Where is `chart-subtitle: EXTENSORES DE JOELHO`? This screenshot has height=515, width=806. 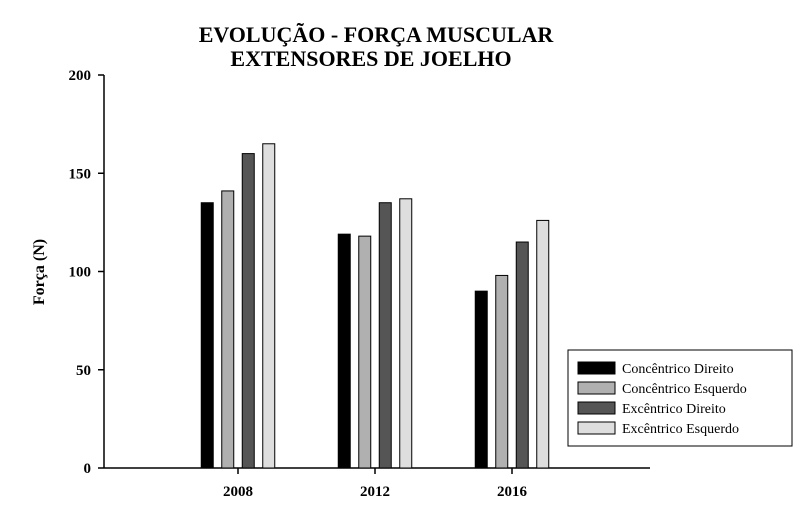
chart-subtitle: EXTENSORES DE JOELHO is located at coordinates (370, 58).